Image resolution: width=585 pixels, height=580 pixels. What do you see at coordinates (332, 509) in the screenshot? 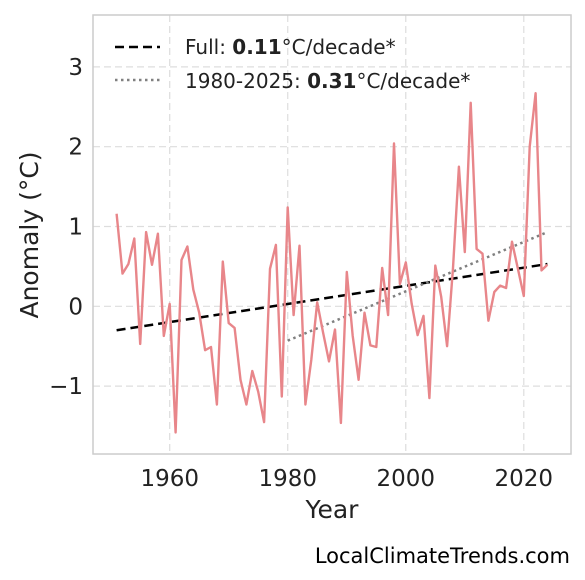
I see `x-axis-label: Year` at bounding box center [332, 509].